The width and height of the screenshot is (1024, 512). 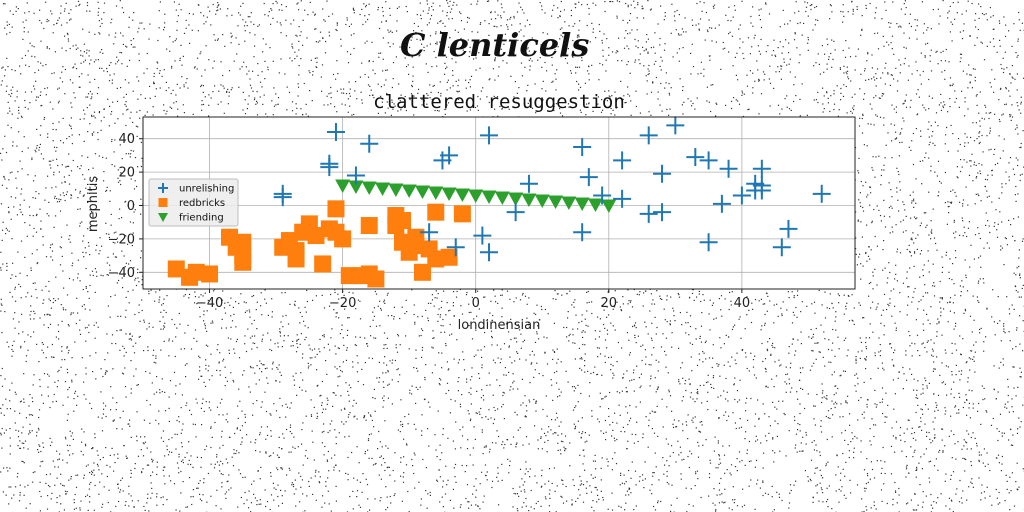 I want to click on x-tick-label: 40, so click(x=742, y=303).